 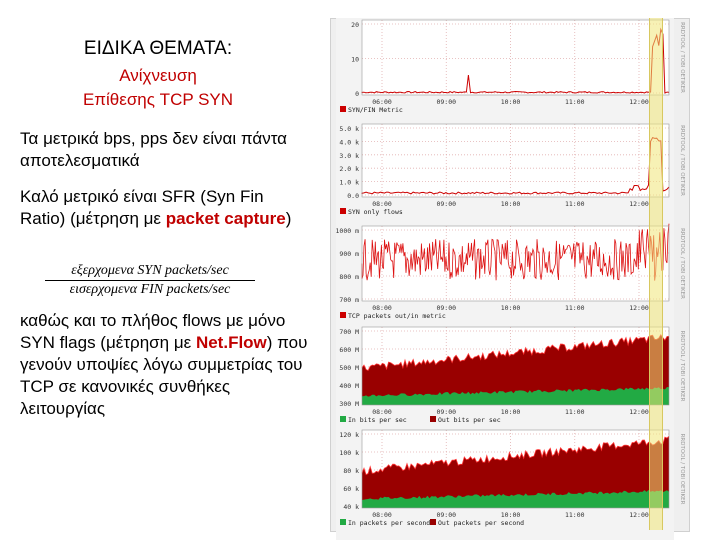 I want to click on y-tick-label: 1.0 k, so click(x=349, y=183).